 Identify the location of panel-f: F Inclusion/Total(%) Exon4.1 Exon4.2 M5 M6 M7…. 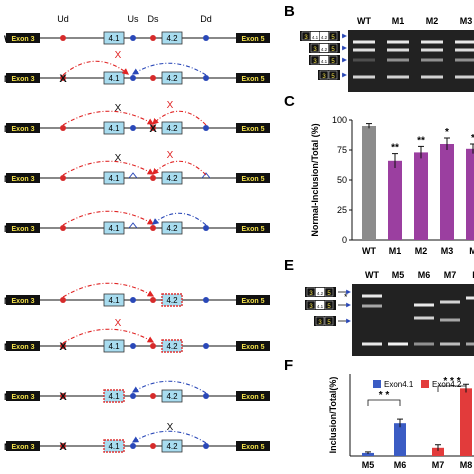
(379, 413).